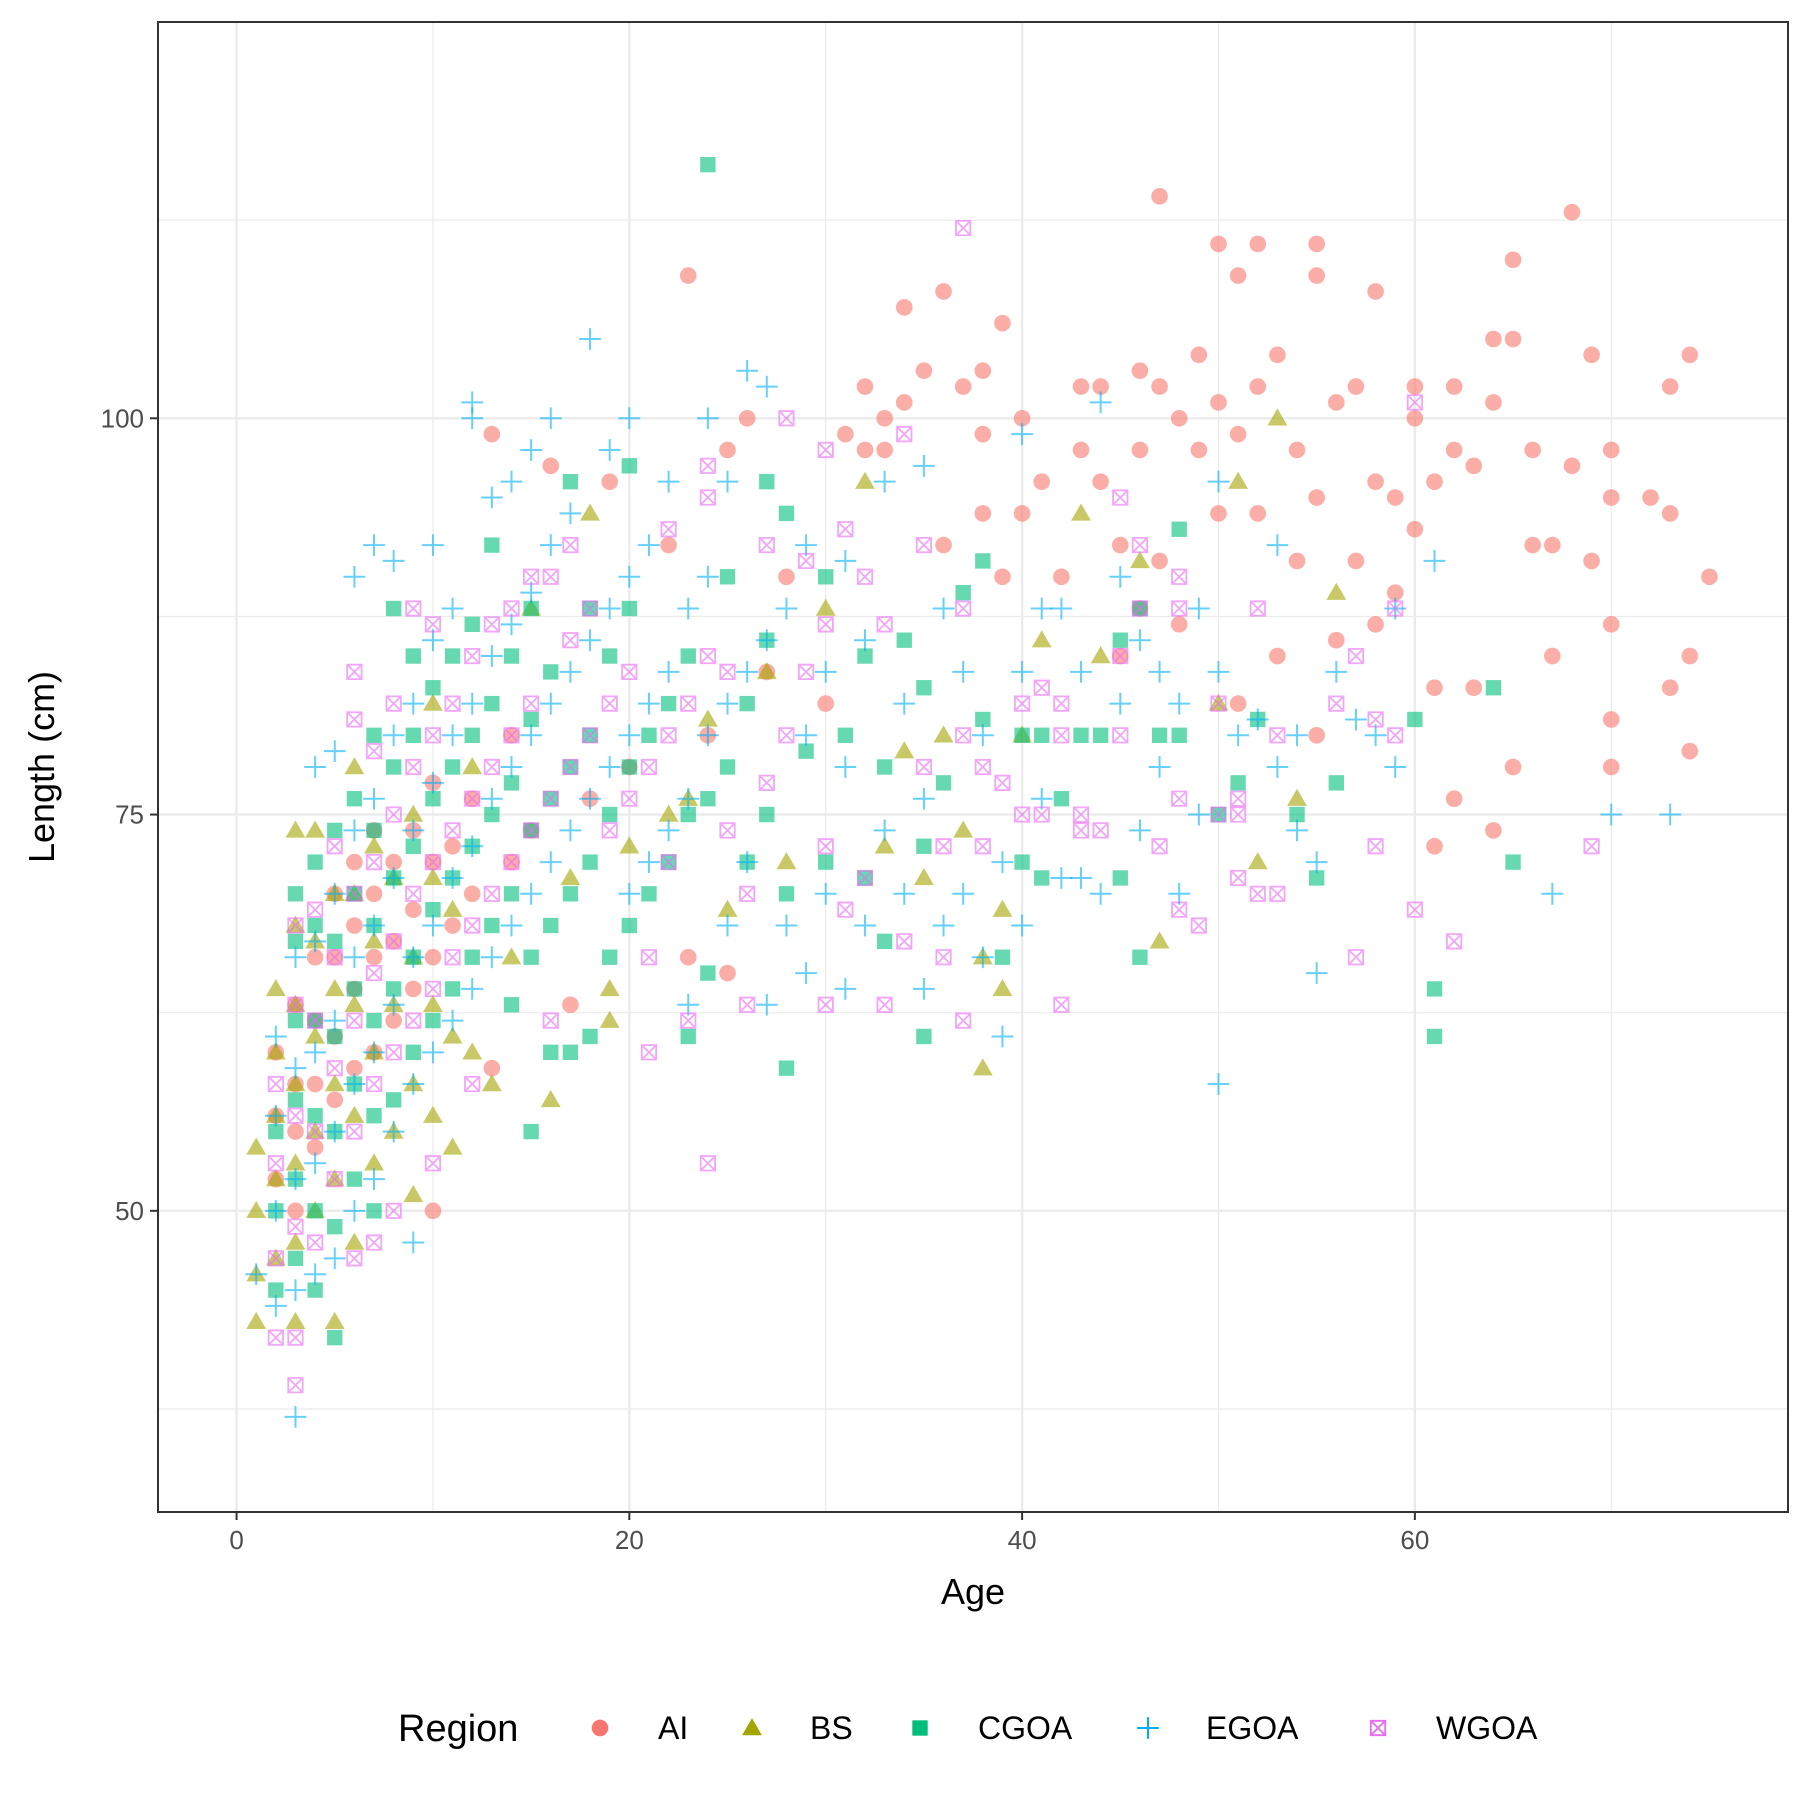  I want to click on legend-title: Region, so click(458, 1729).